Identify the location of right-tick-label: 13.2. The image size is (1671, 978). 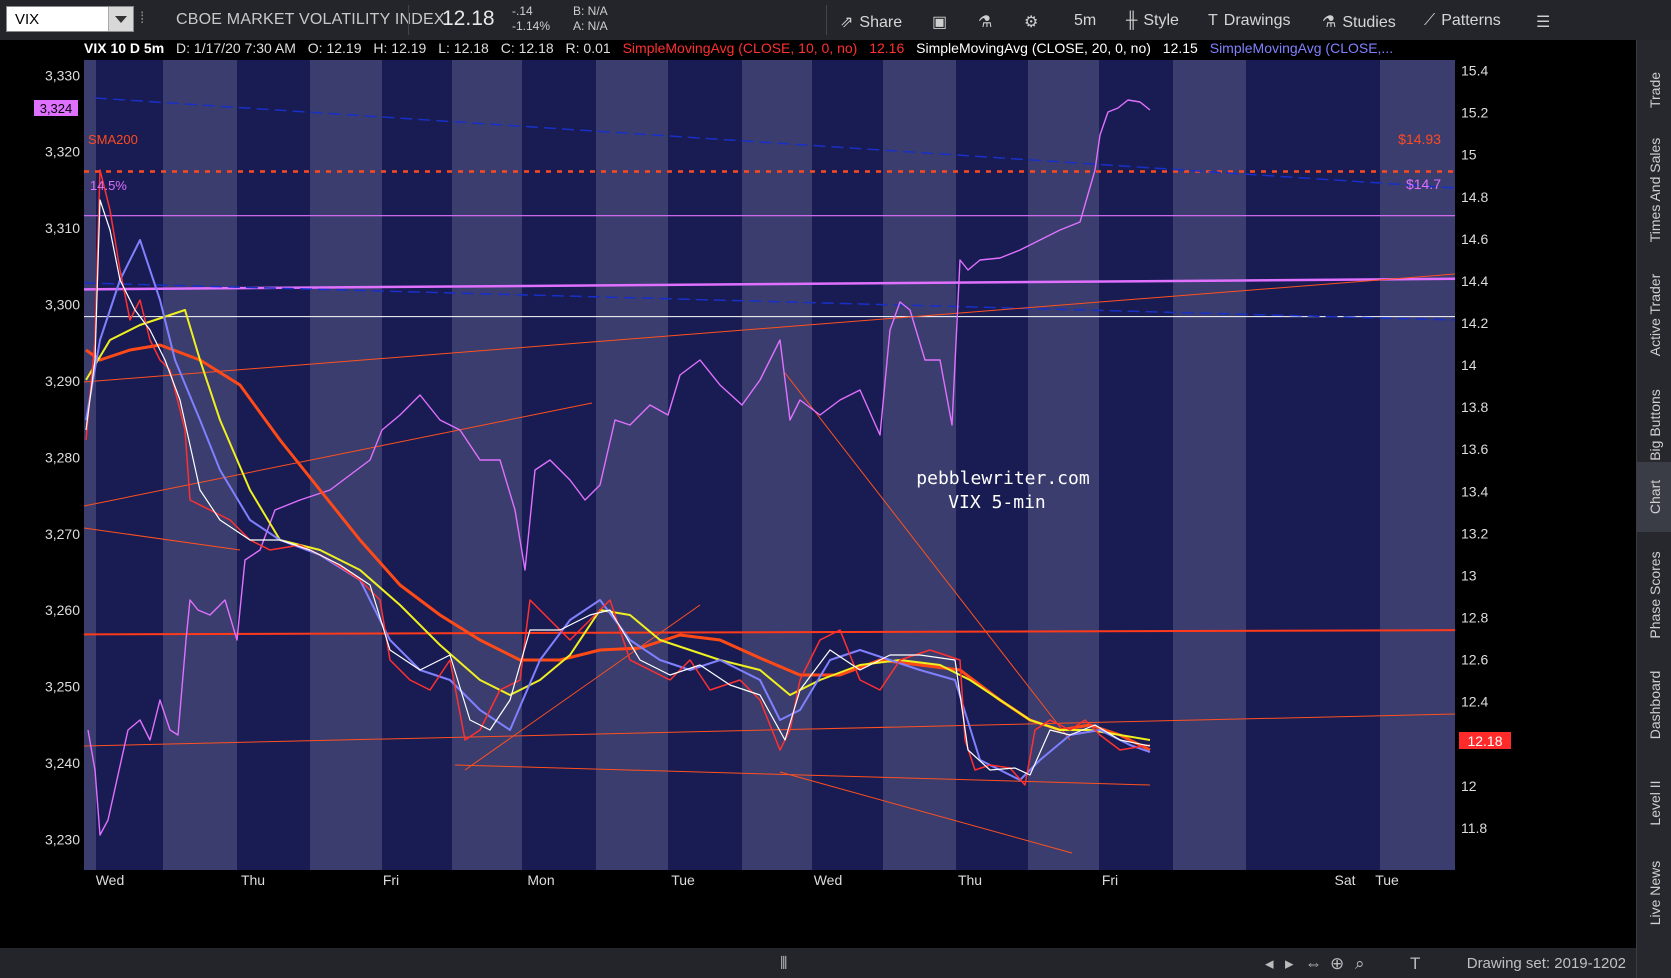
(1474, 533).